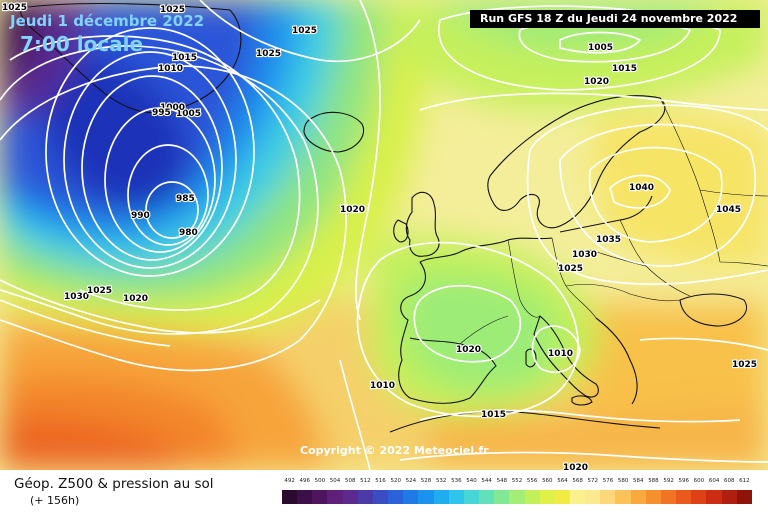 The width and height of the screenshot is (768, 512). What do you see at coordinates (531, 358) in the screenshot?
I see `corsica-sardinia` at bounding box center [531, 358].